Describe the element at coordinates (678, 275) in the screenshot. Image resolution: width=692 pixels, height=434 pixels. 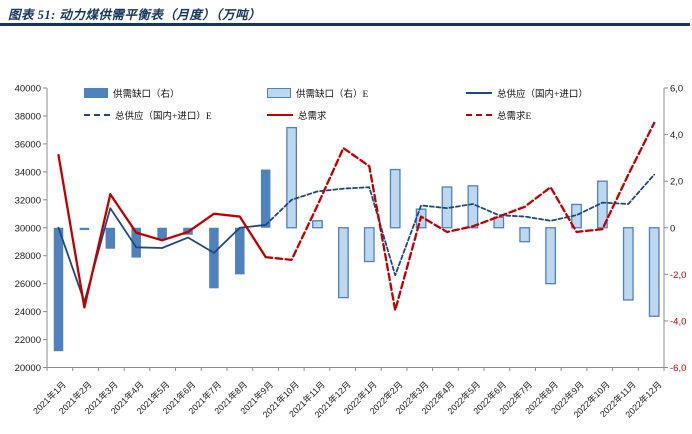
I see `right-axis-label: -2,0` at that location.